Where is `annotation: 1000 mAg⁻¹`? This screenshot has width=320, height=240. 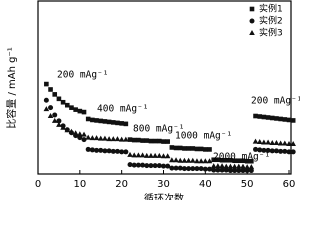
annotation: 1000 mAg⁻¹ is located at coordinates (203, 136).